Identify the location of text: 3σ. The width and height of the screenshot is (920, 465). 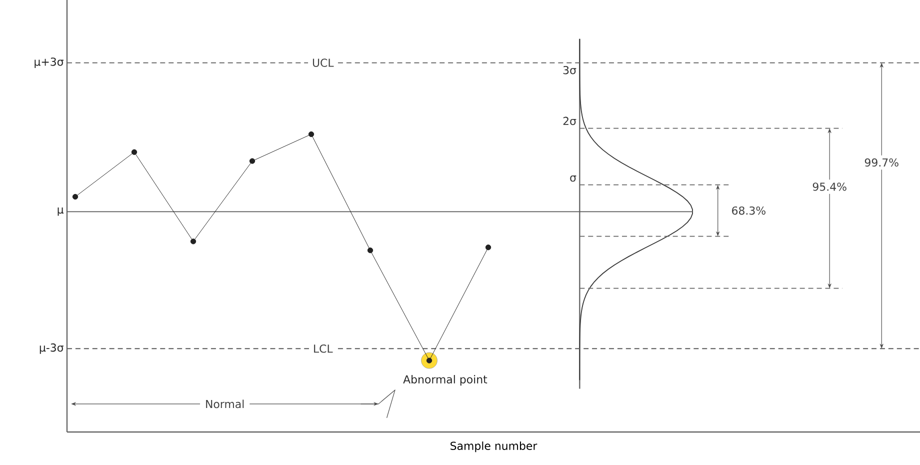
(569, 70).